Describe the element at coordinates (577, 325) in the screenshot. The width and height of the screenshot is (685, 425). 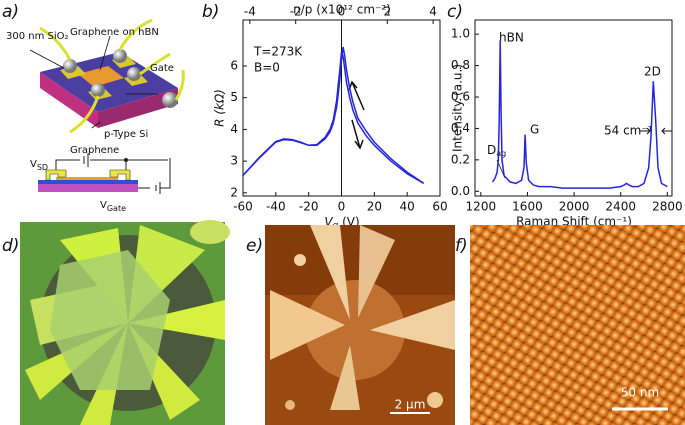
I see `stm-image` at that location.